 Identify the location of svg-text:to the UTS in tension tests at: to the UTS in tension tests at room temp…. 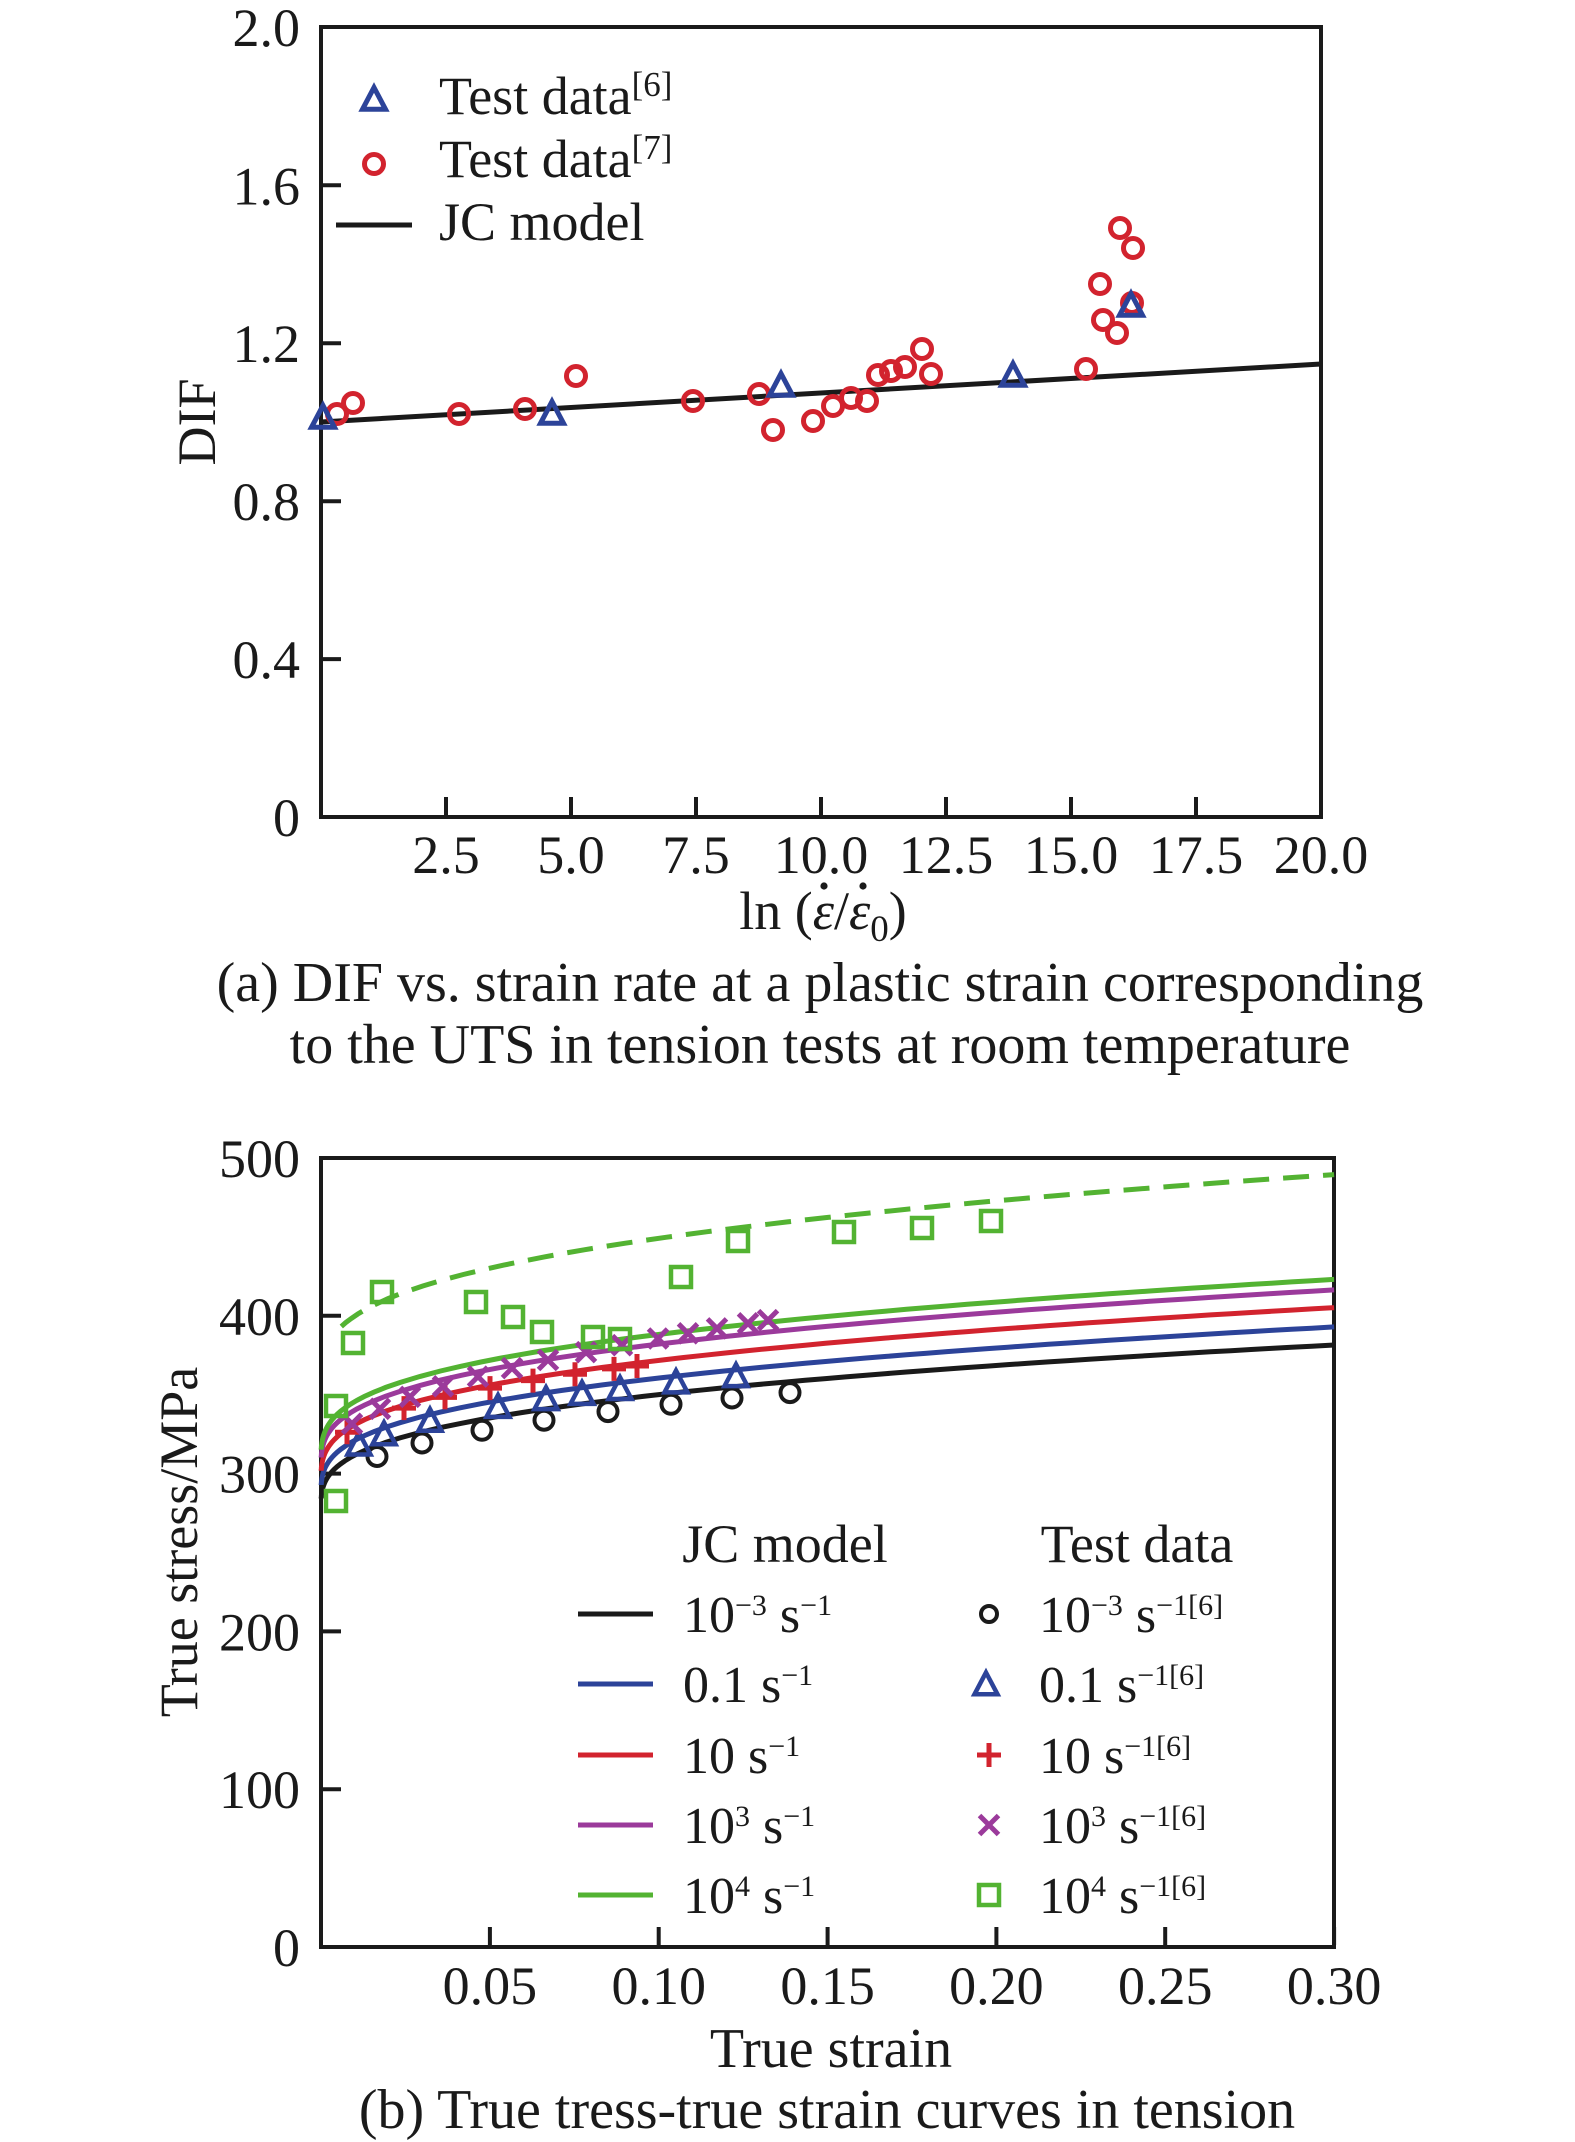
(820, 1045).